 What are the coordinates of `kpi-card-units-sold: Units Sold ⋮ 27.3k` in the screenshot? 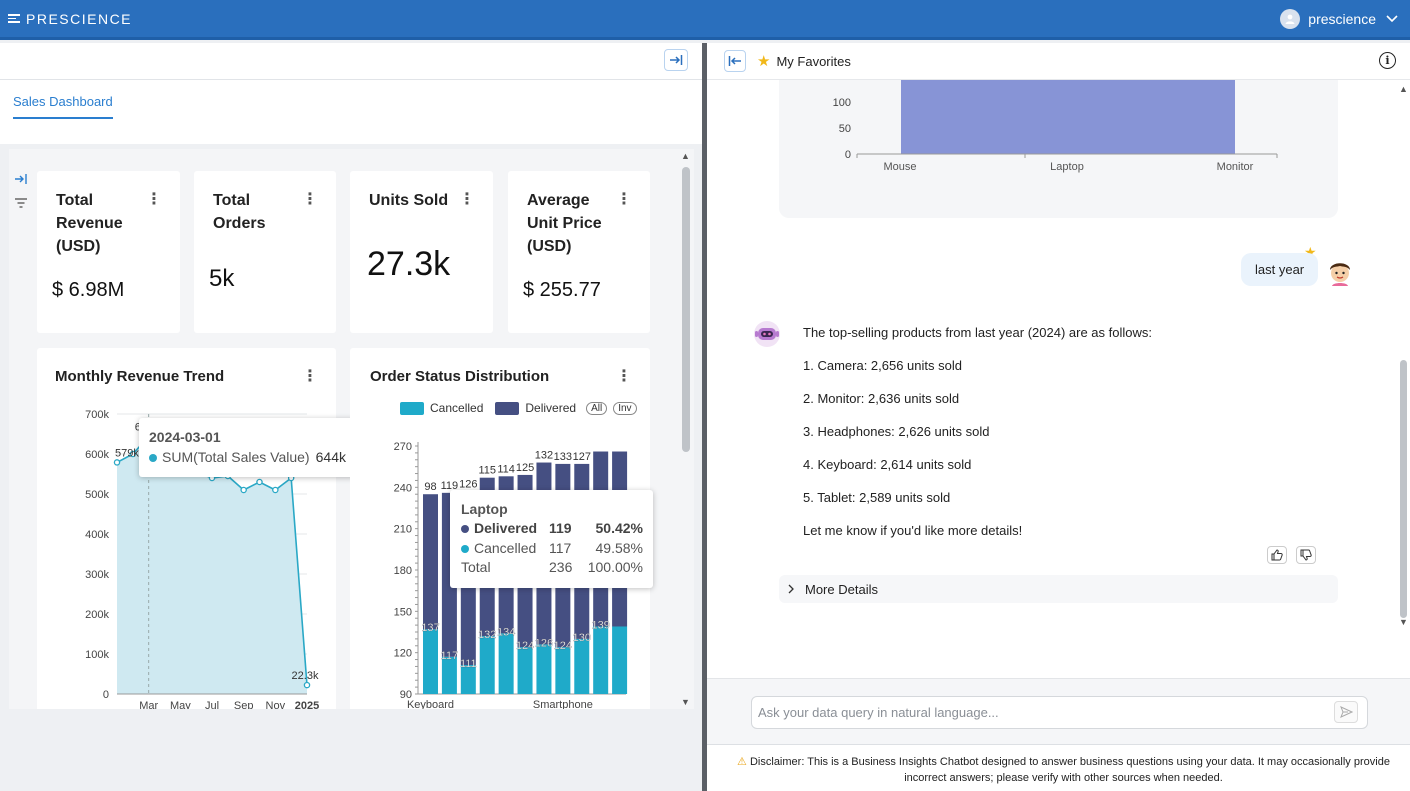 It's located at (421, 252).